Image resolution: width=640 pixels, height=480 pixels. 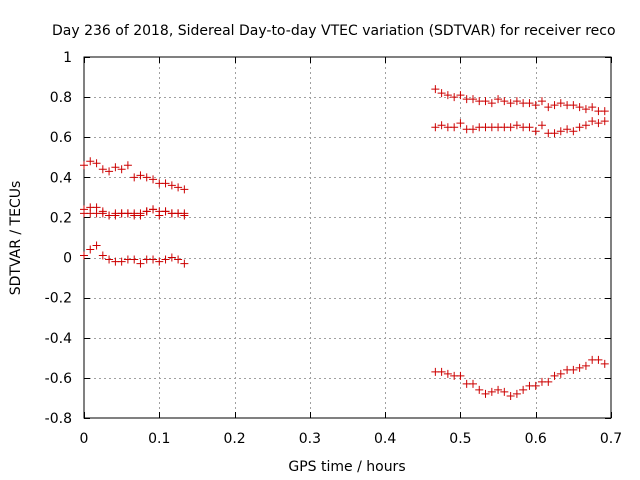 What do you see at coordinates (84, 439) in the screenshot?
I see `x-tick-label: 0` at bounding box center [84, 439].